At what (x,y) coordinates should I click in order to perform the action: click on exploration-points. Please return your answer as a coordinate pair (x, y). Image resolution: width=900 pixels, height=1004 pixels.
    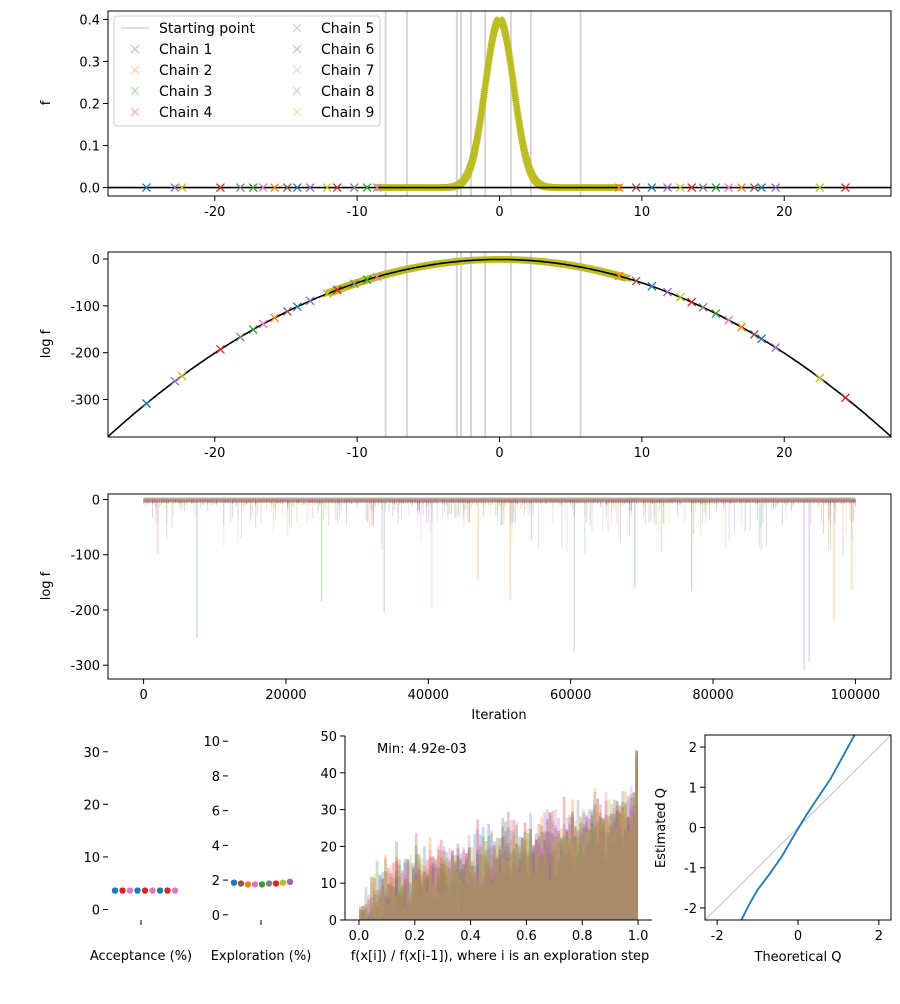
    Looking at the image, I should click on (262, 883).